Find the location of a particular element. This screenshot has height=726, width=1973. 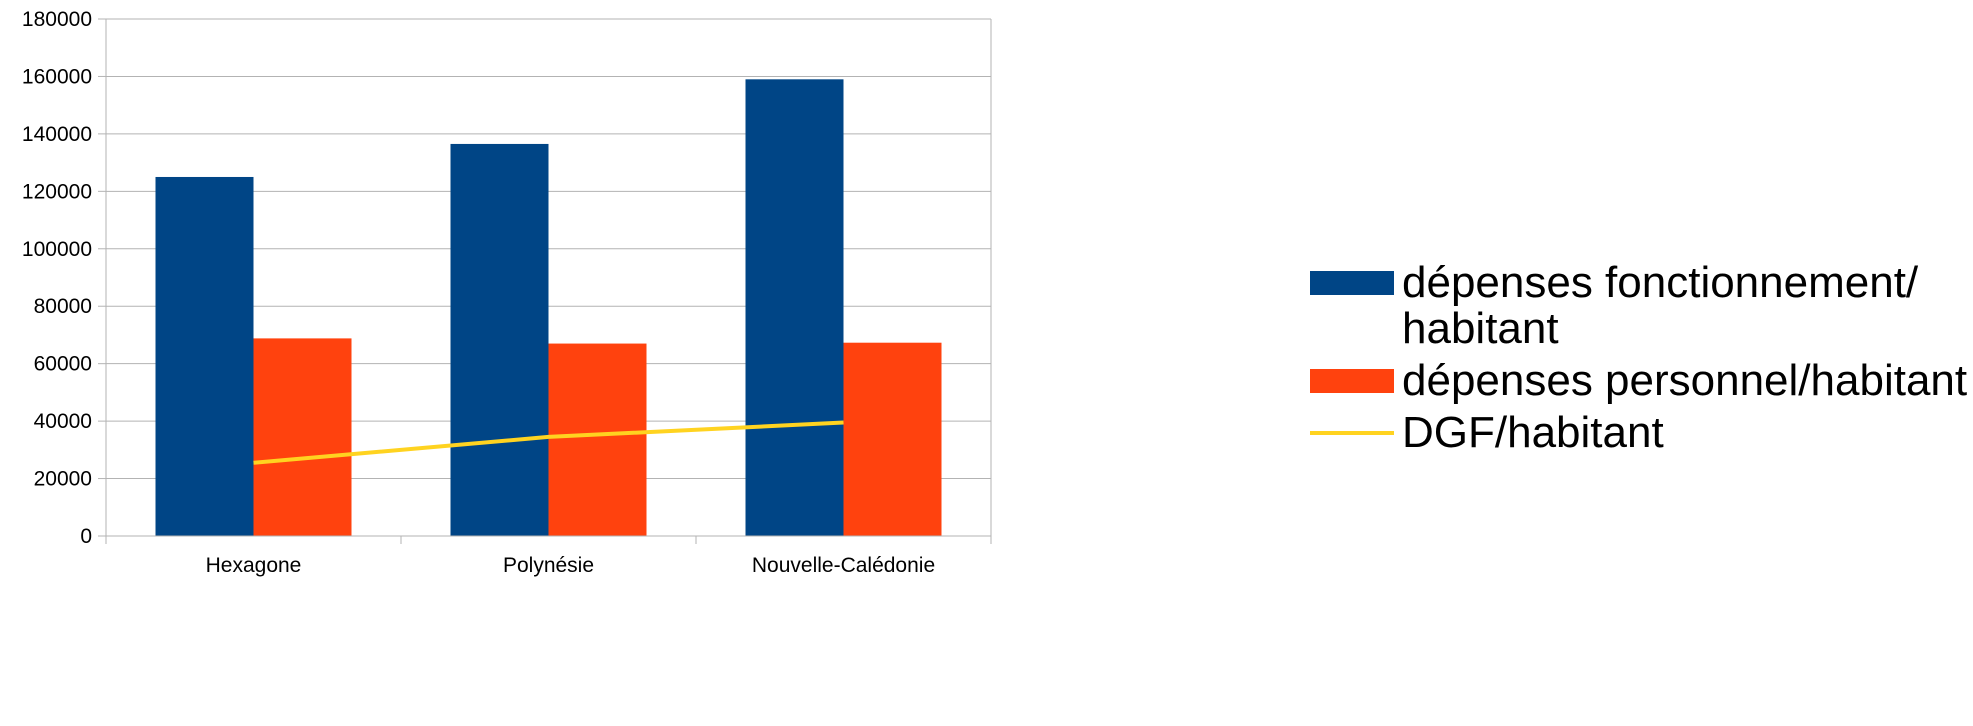

x-tick-label: Nouvelle-Calédonie is located at coordinates (843, 565).